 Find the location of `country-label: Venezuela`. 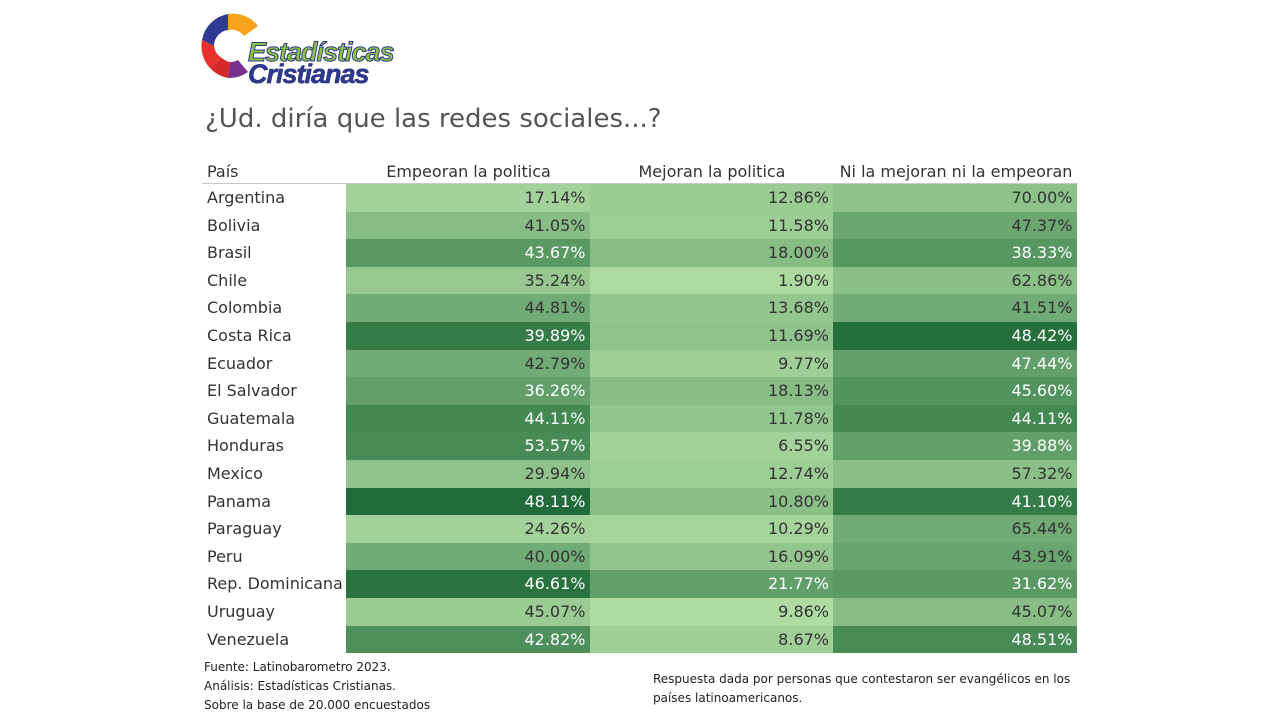

country-label: Venezuela is located at coordinates (248, 639).